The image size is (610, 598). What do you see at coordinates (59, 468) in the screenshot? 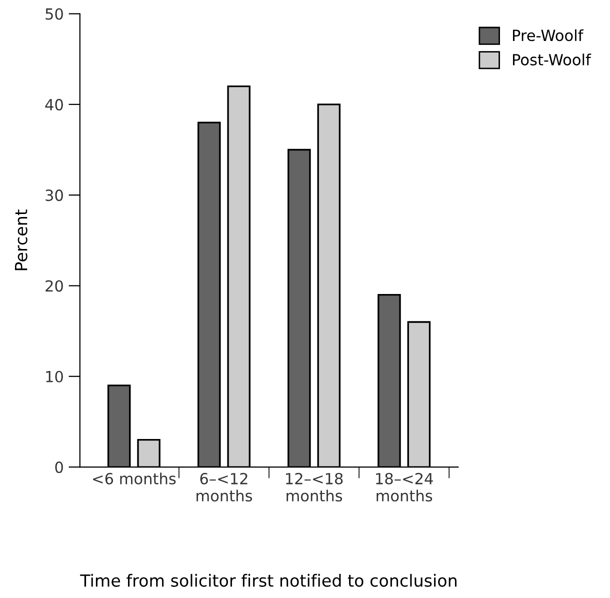
I see `y-tick-label: 0` at bounding box center [59, 468].